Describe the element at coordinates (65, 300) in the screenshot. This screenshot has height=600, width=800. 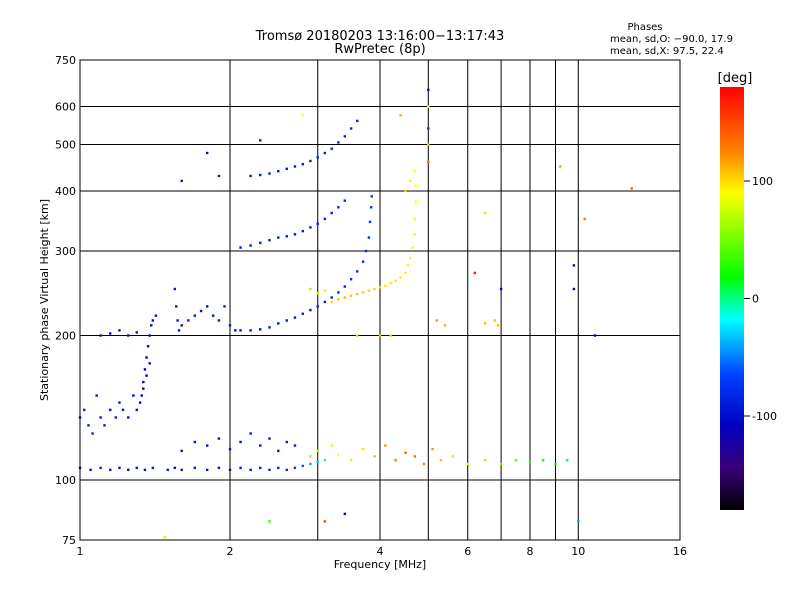
I see `y-axis-ticks: 75 100 200 300 400 500 600 750` at that location.